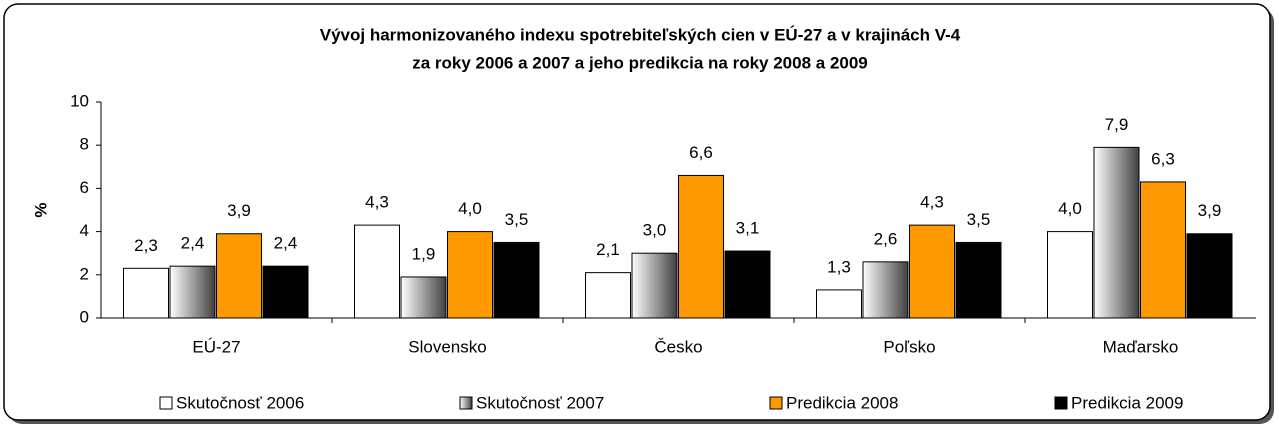  What do you see at coordinates (447, 346) in the screenshot?
I see `x-tick-label: Slovensko` at bounding box center [447, 346].